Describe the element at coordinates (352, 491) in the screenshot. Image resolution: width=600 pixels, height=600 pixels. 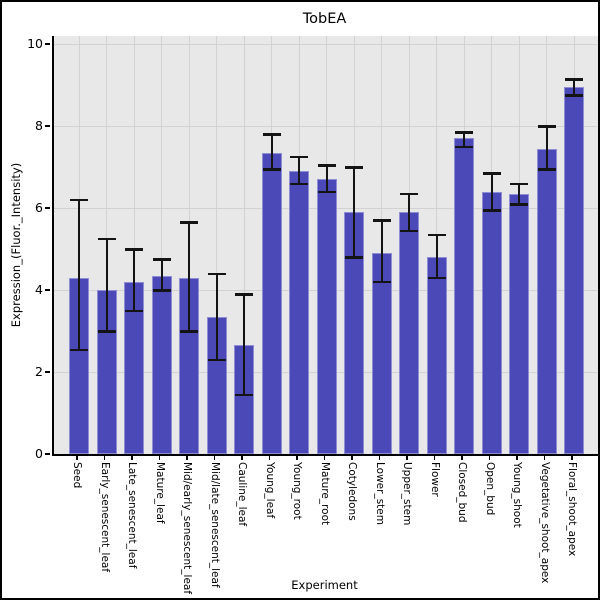
I see `x-tick-label: Cotyledons` at that location.